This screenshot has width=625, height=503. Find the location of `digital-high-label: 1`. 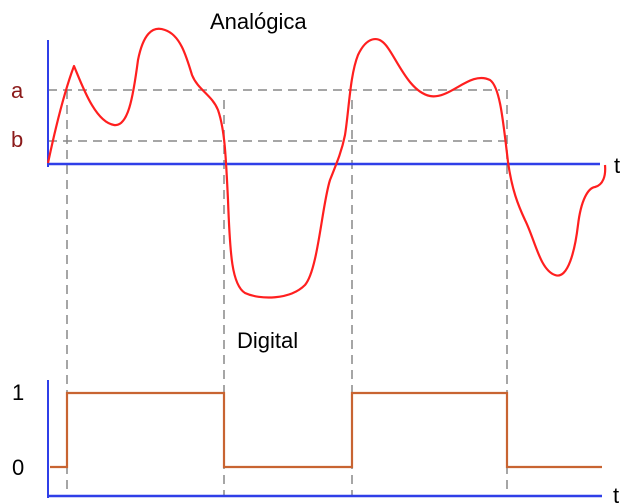

digital-high-label: 1 is located at coordinates (18, 392).